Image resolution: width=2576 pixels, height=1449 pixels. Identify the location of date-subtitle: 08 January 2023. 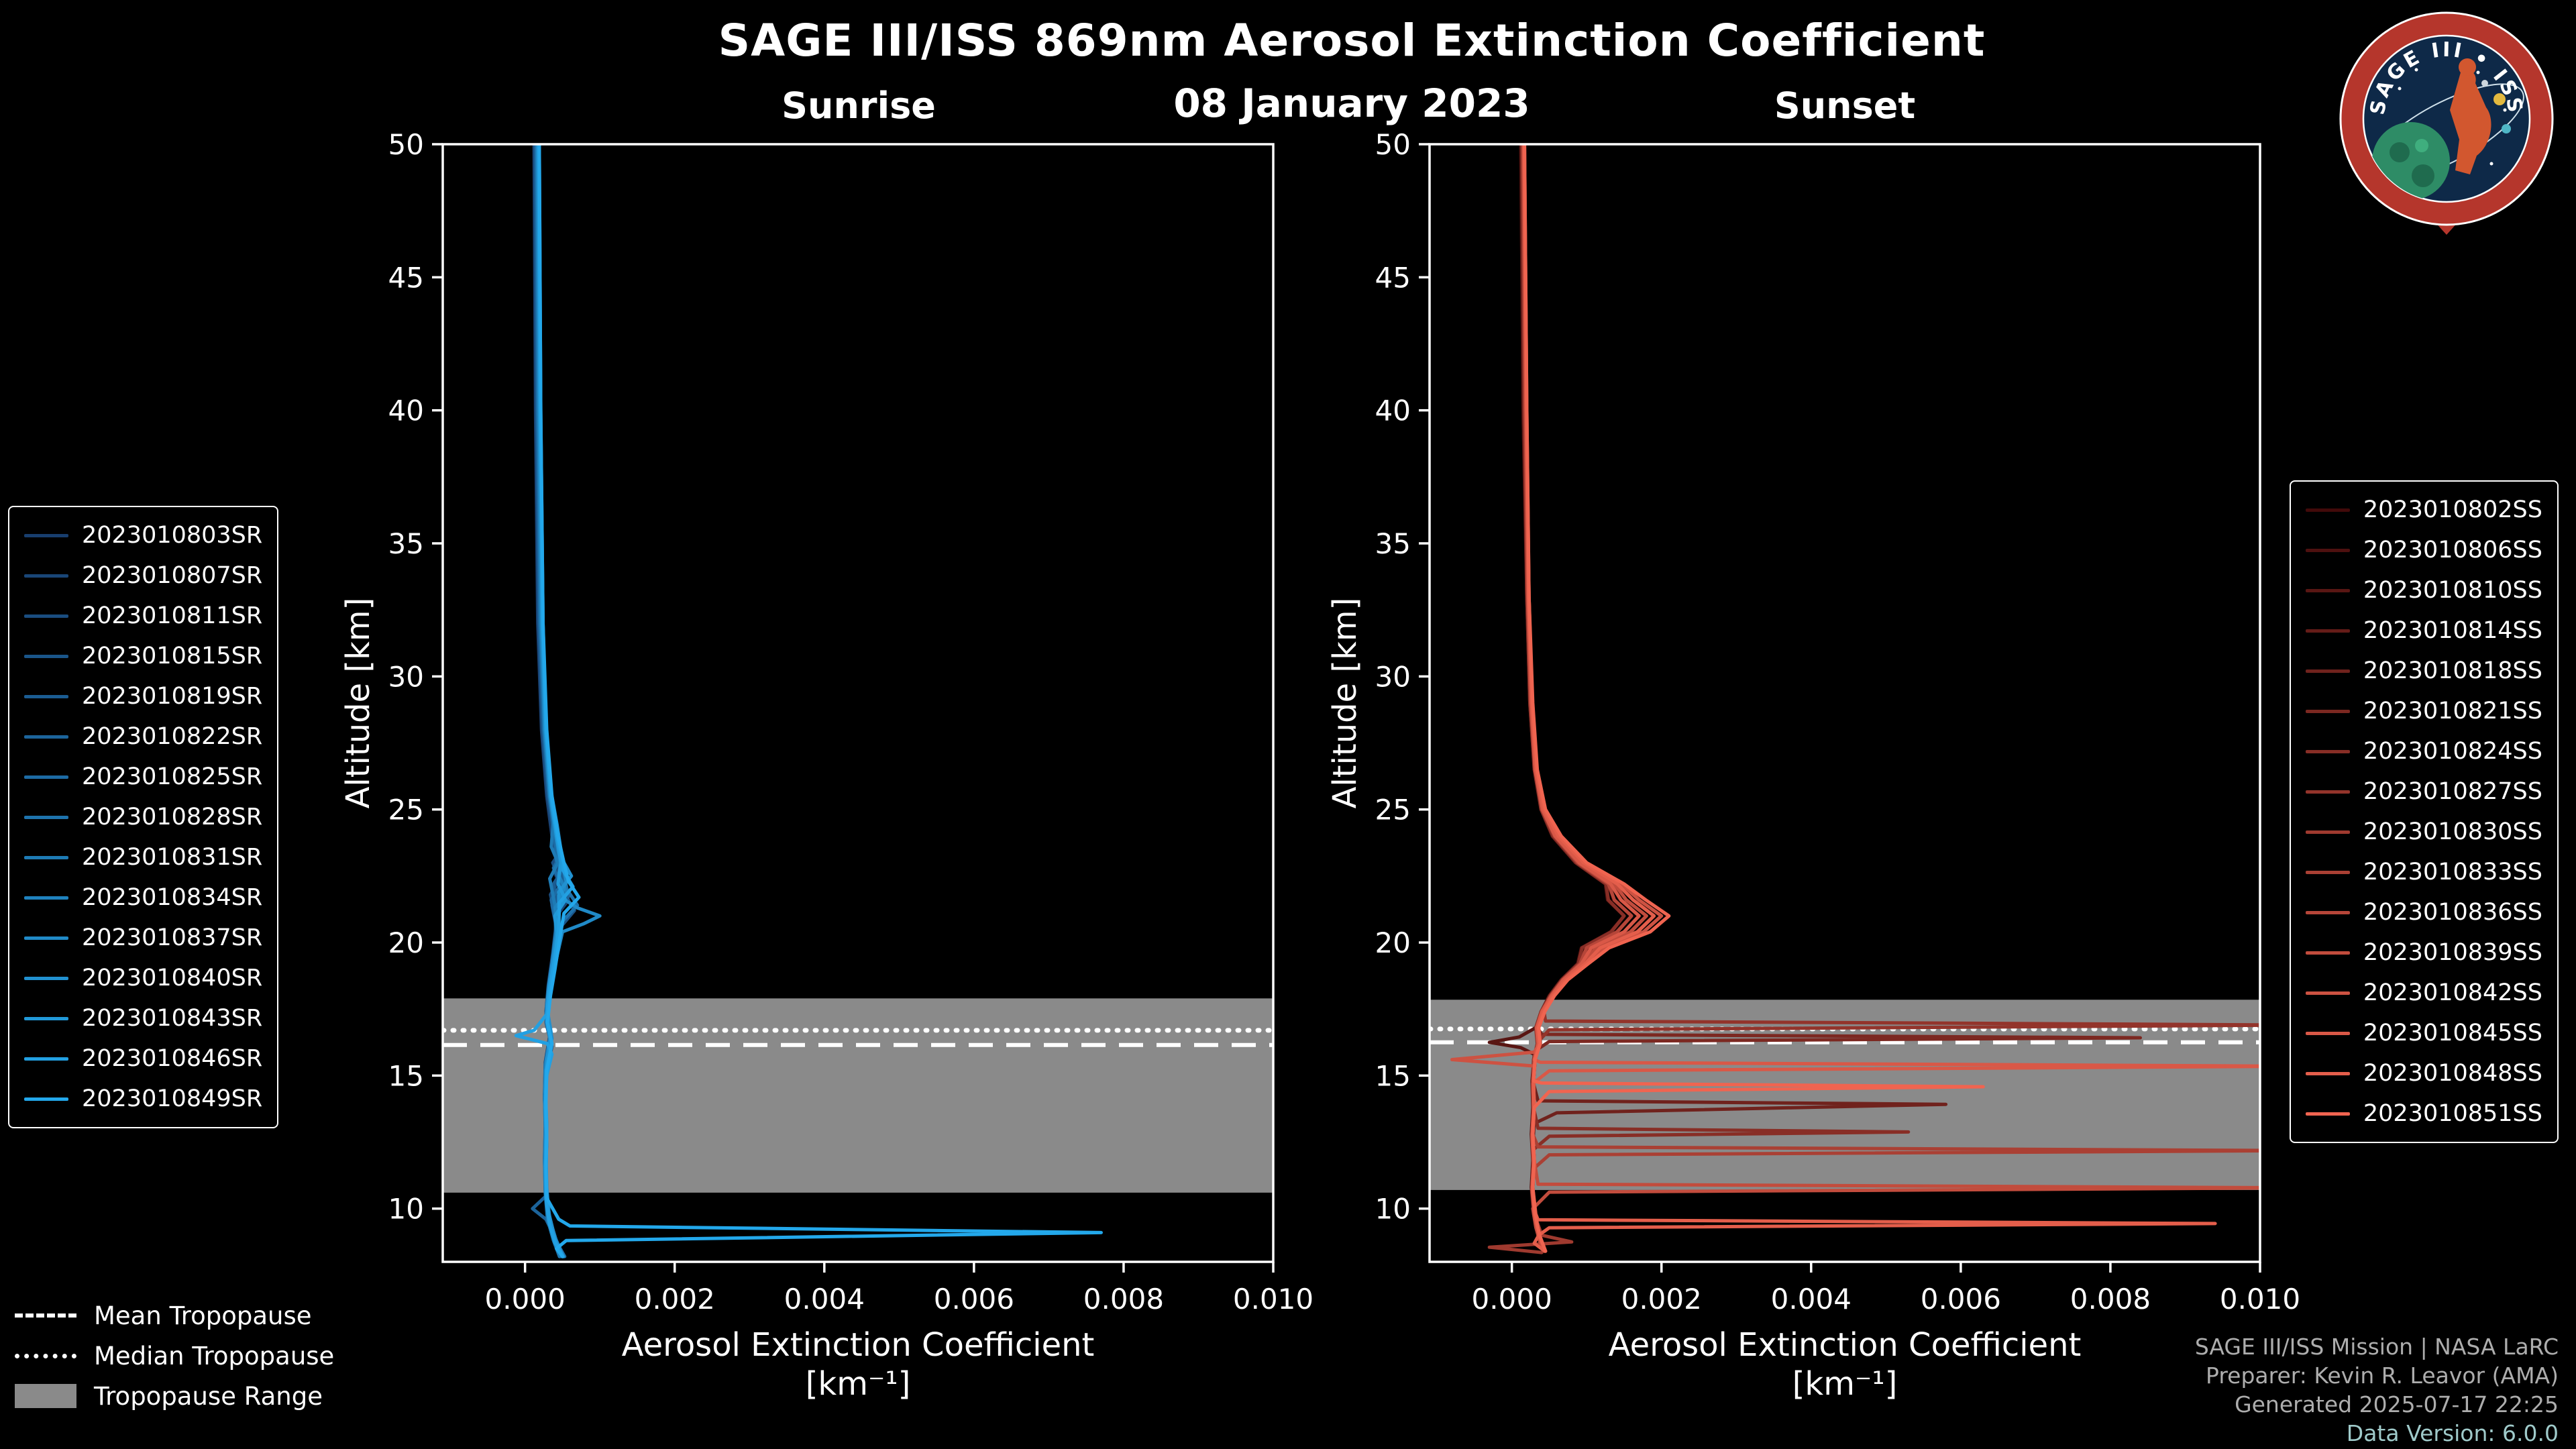
(1351, 103).